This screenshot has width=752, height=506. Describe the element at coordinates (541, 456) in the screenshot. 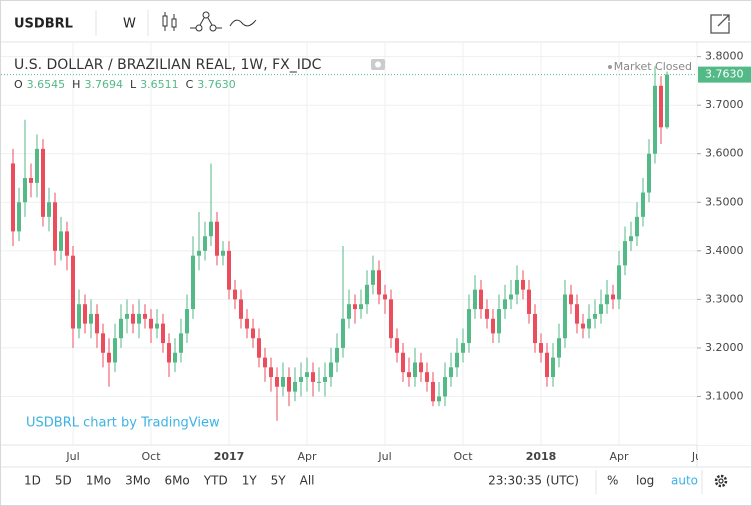

I see `x-tick-label: 2018` at that location.